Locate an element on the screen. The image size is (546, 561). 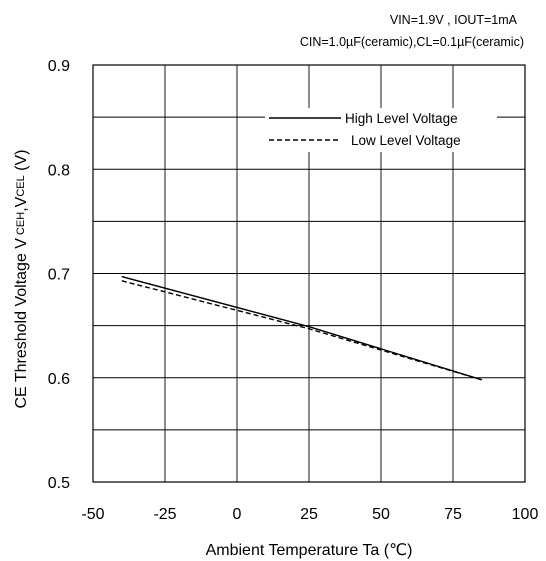
y-tick-labels: 0.5 0.6 0.7 0.8 0.9 is located at coordinates (59, 275).